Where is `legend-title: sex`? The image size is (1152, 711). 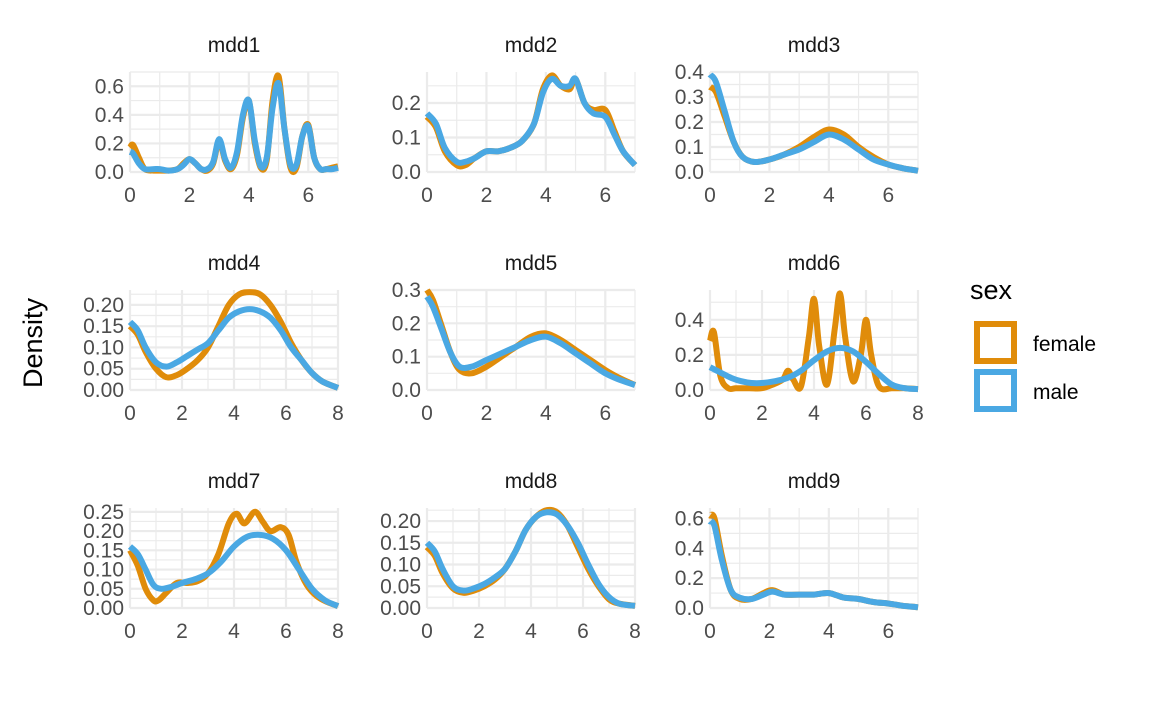
legend-title: sex is located at coordinates (991, 290).